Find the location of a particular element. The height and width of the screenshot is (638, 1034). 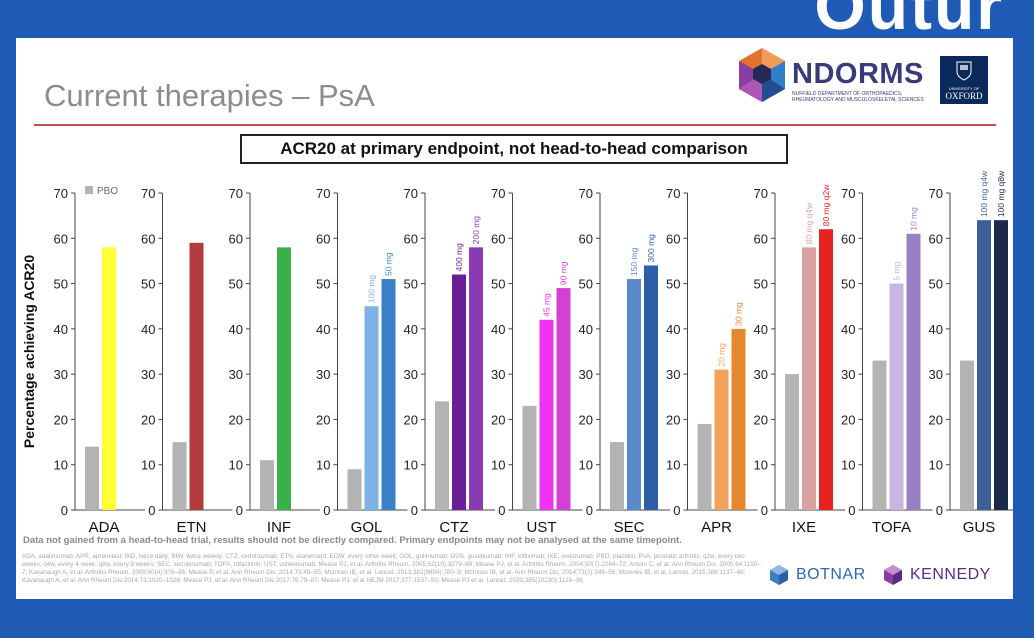

botnar-wordmark: BOTNAR is located at coordinates (831, 574).